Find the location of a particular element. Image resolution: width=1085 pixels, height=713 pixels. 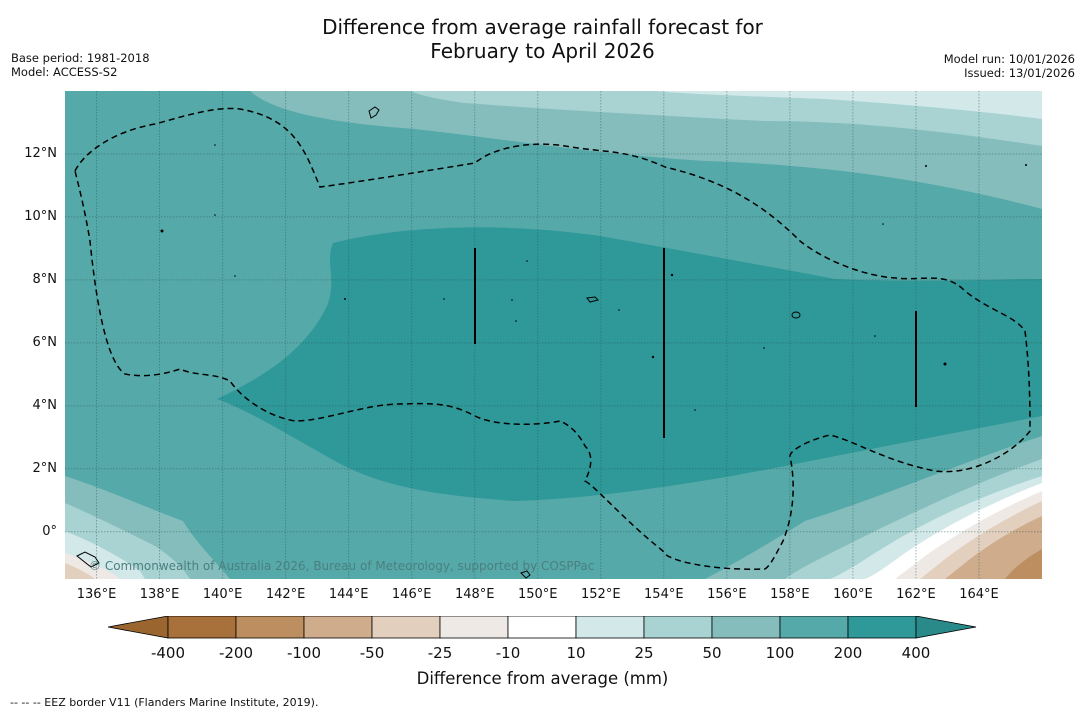

colorbar-under-extension is located at coordinates (138, 627).